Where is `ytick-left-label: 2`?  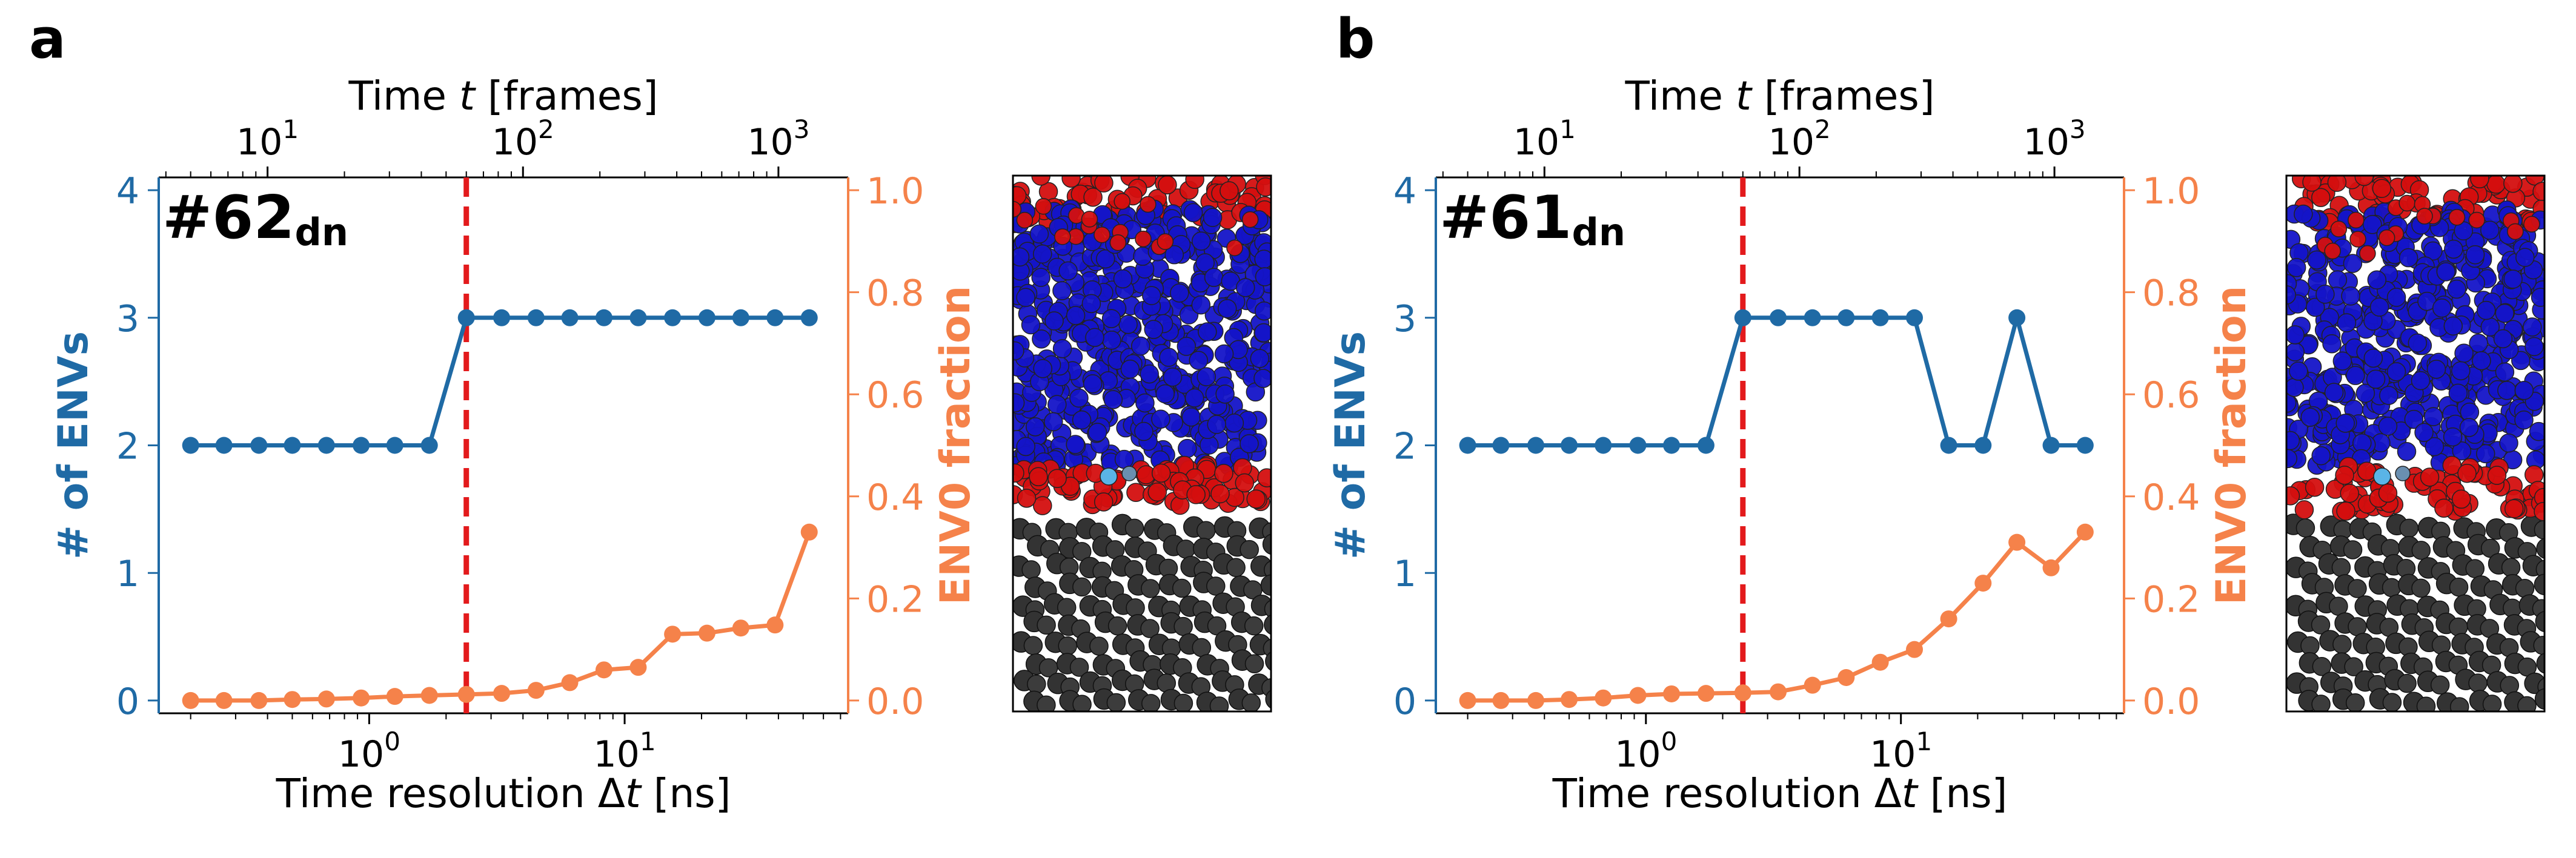 ytick-left-label: 2 is located at coordinates (128, 447).